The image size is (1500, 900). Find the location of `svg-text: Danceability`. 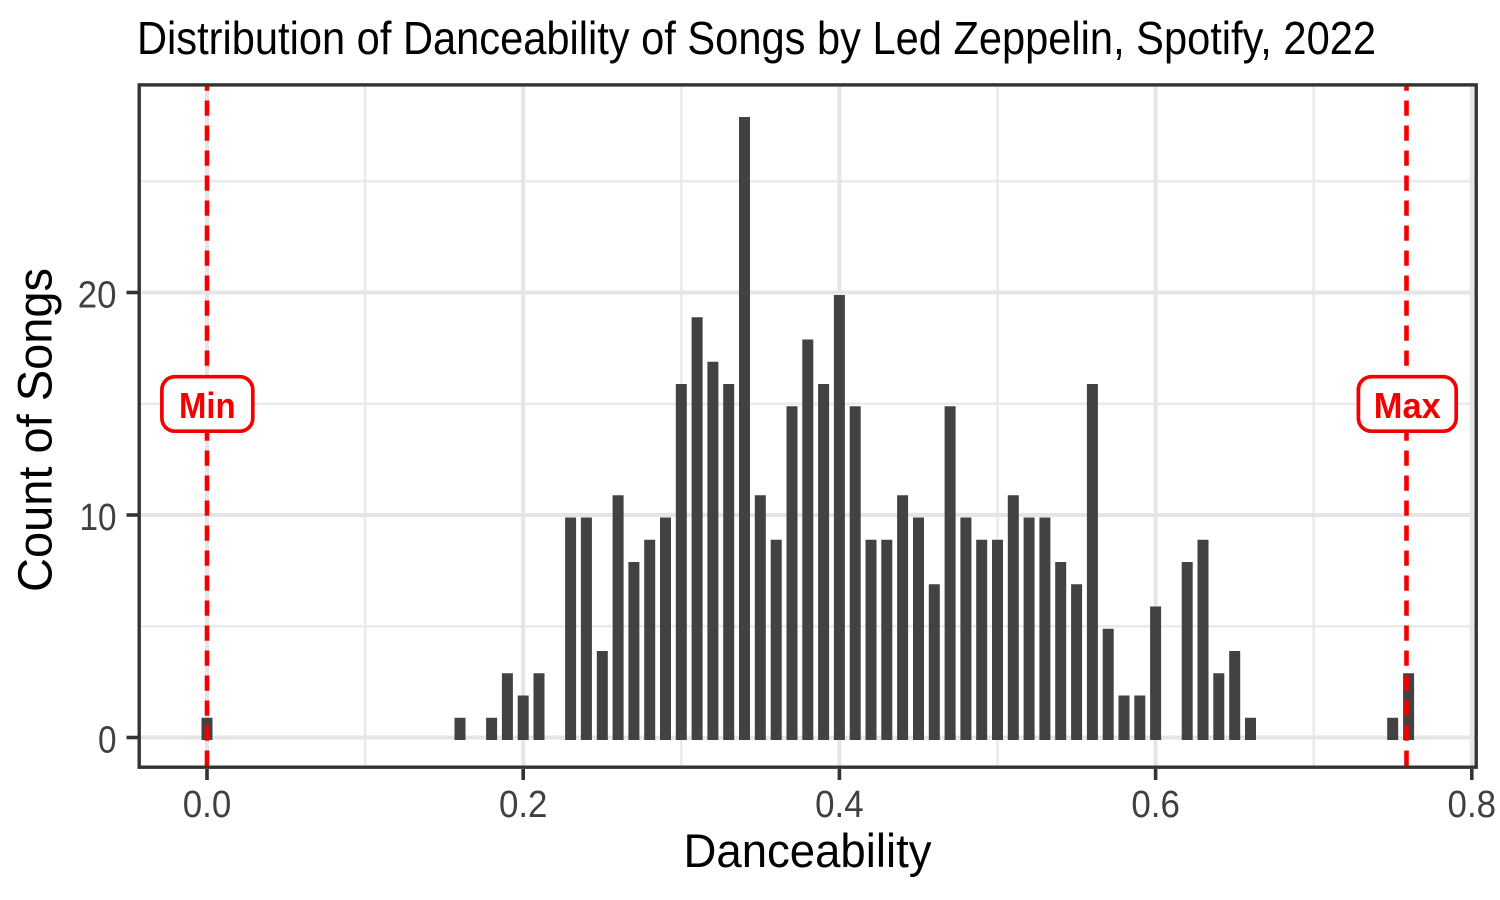

svg-text: Danceability is located at coordinates (808, 851).